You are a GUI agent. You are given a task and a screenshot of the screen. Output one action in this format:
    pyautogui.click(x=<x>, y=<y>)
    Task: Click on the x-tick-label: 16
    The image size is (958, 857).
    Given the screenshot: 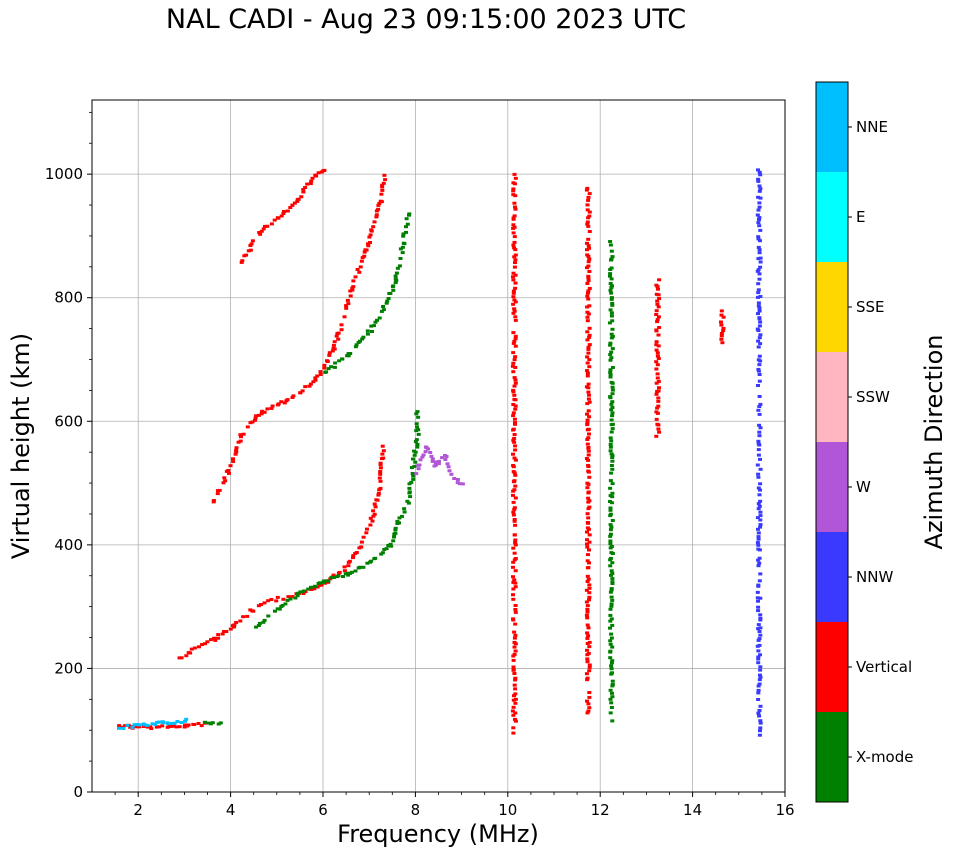 What is the action you would take?
    pyautogui.click(x=784, y=810)
    